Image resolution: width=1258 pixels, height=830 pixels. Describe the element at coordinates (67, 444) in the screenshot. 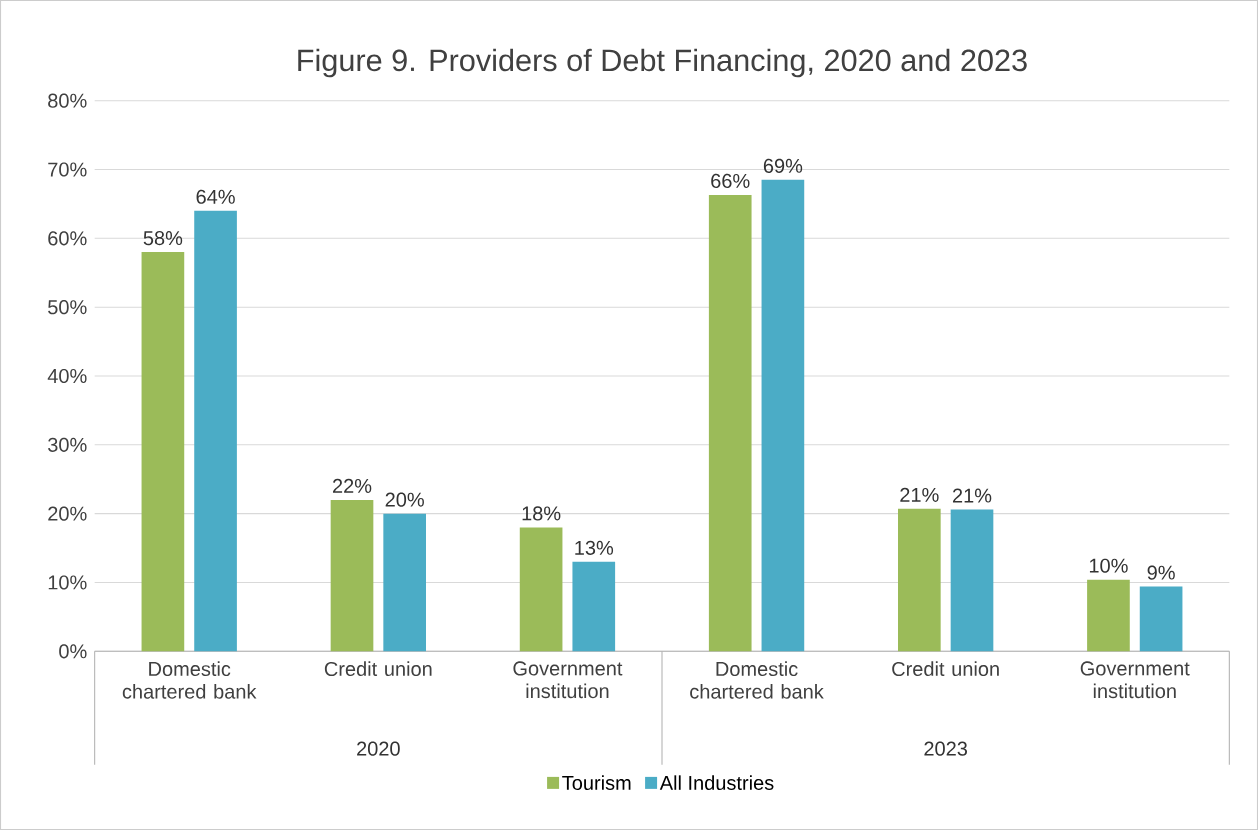

I see `y-tick-label: 30%` at that location.